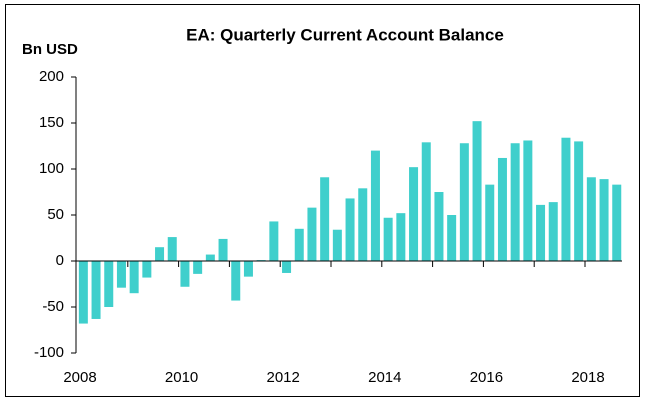  I want to click on y-tick-label: 100, so click(51, 168).